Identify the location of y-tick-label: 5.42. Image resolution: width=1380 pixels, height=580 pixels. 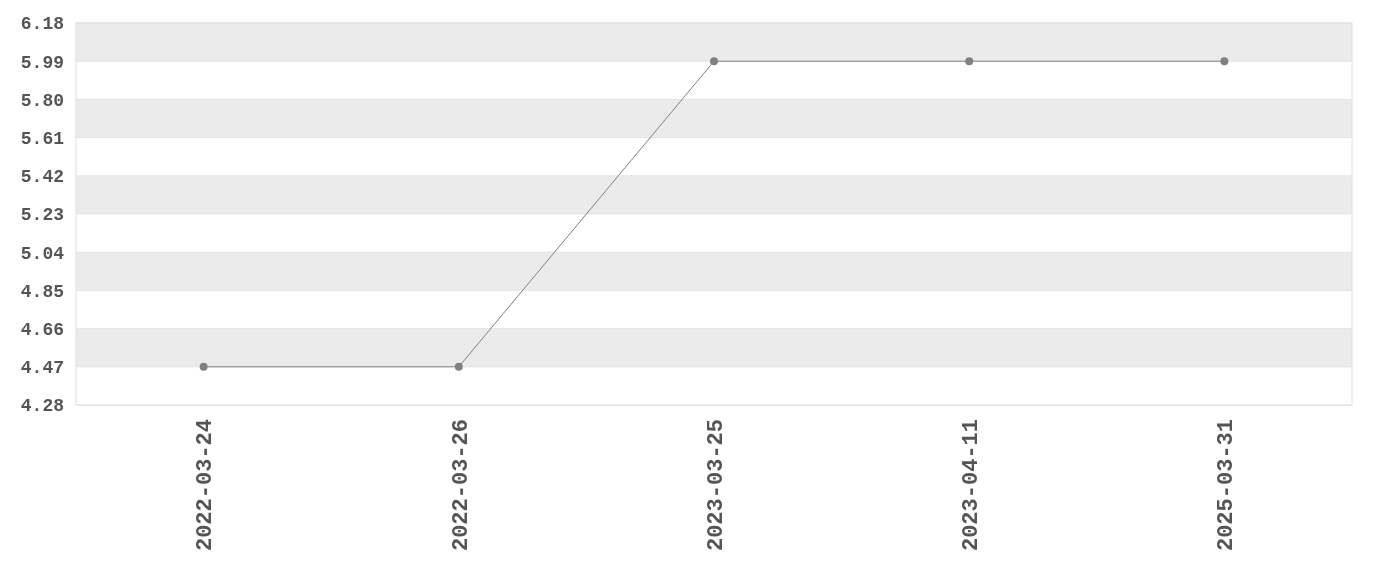
(42, 177).